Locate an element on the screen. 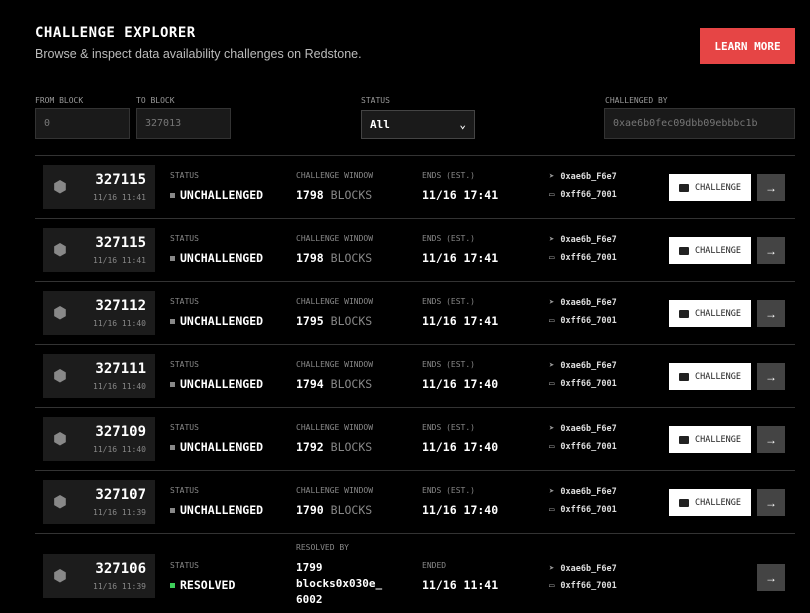 This screenshot has height=613, width=810. from-block-input: 0 is located at coordinates (82, 123).